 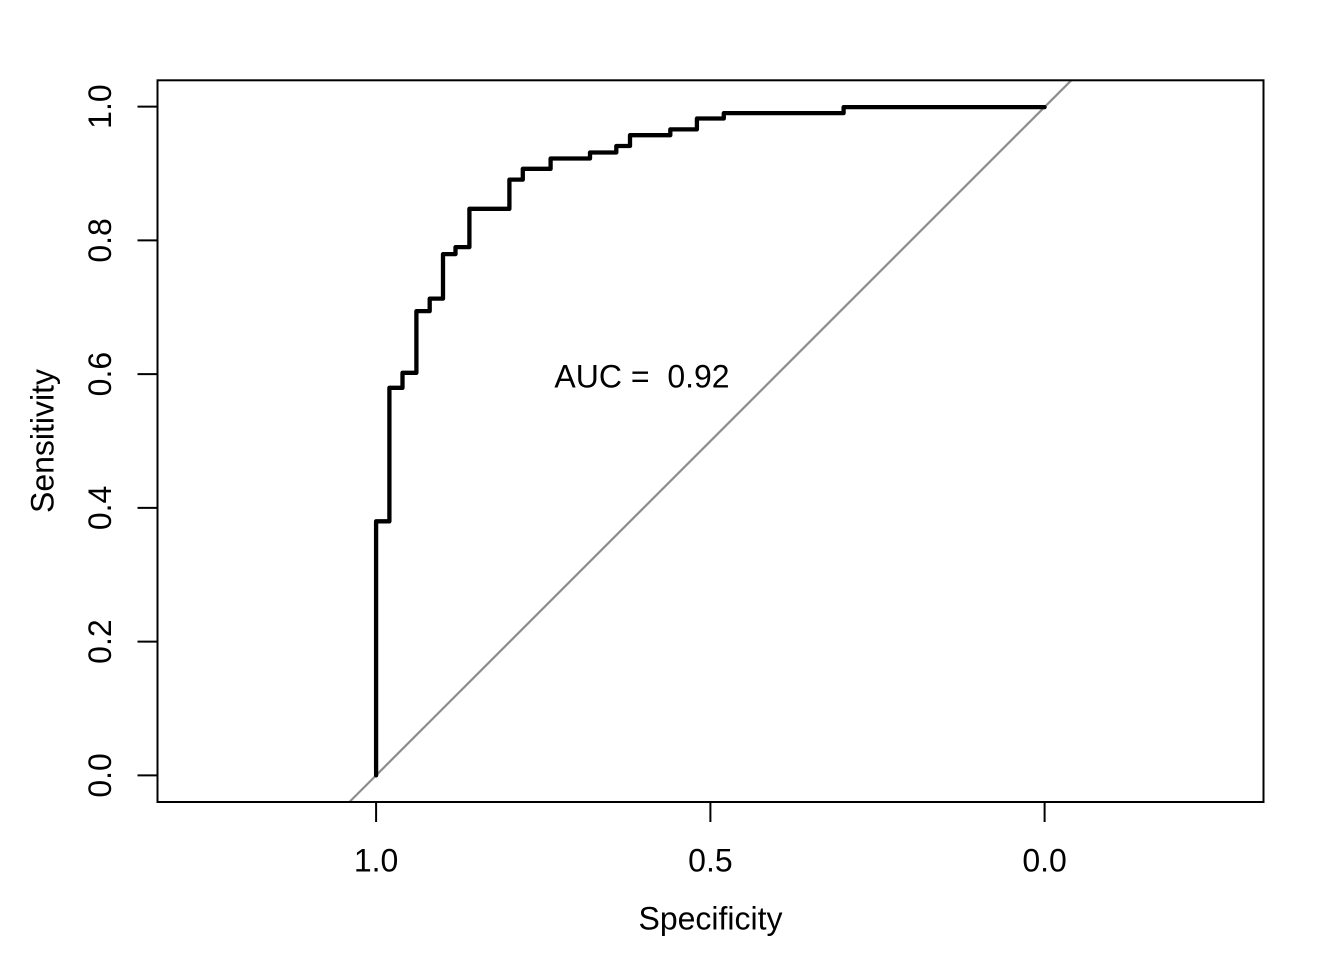 What do you see at coordinates (641, 377) in the screenshot?
I see `svg-text: AUC = 0.92` at bounding box center [641, 377].